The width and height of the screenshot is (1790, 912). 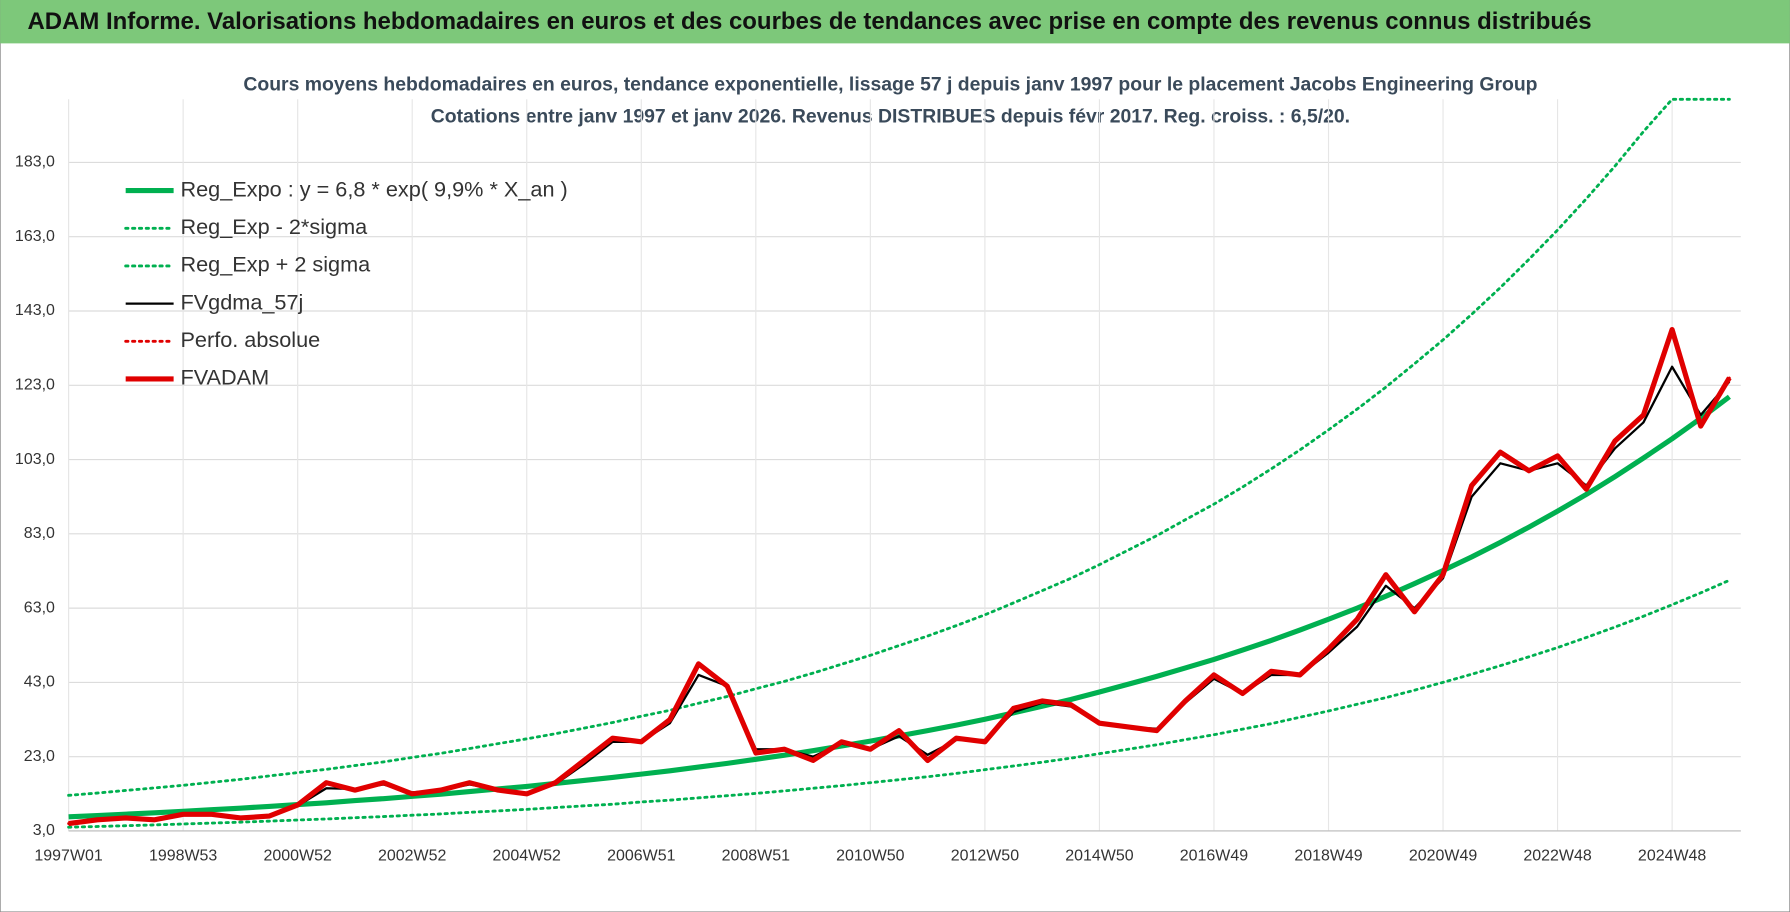 I want to click on x-tick-label: 1997W01, so click(x=68, y=855).